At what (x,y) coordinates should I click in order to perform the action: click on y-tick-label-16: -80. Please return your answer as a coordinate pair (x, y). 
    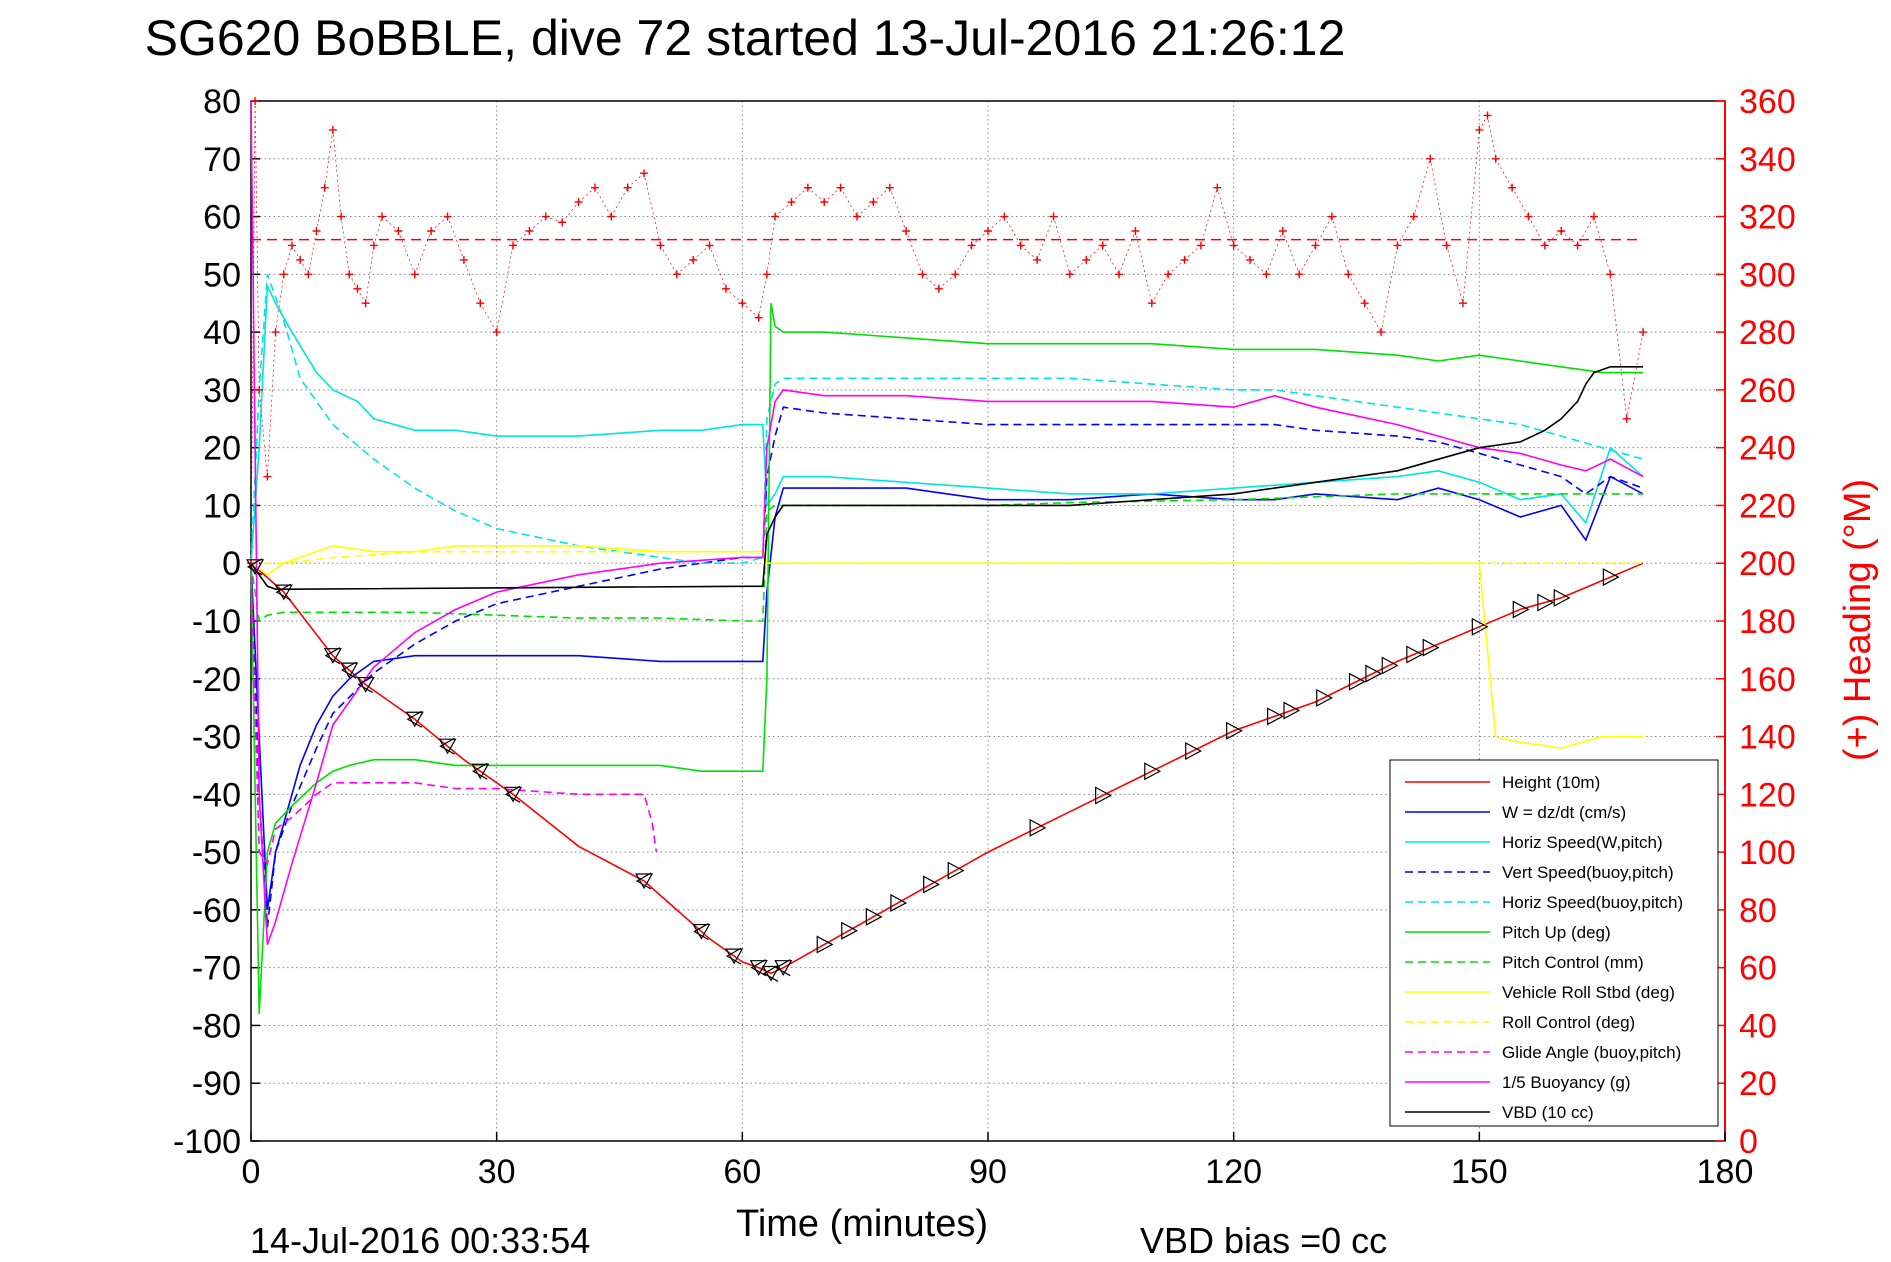
    Looking at the image, I should click on (216, 1026).